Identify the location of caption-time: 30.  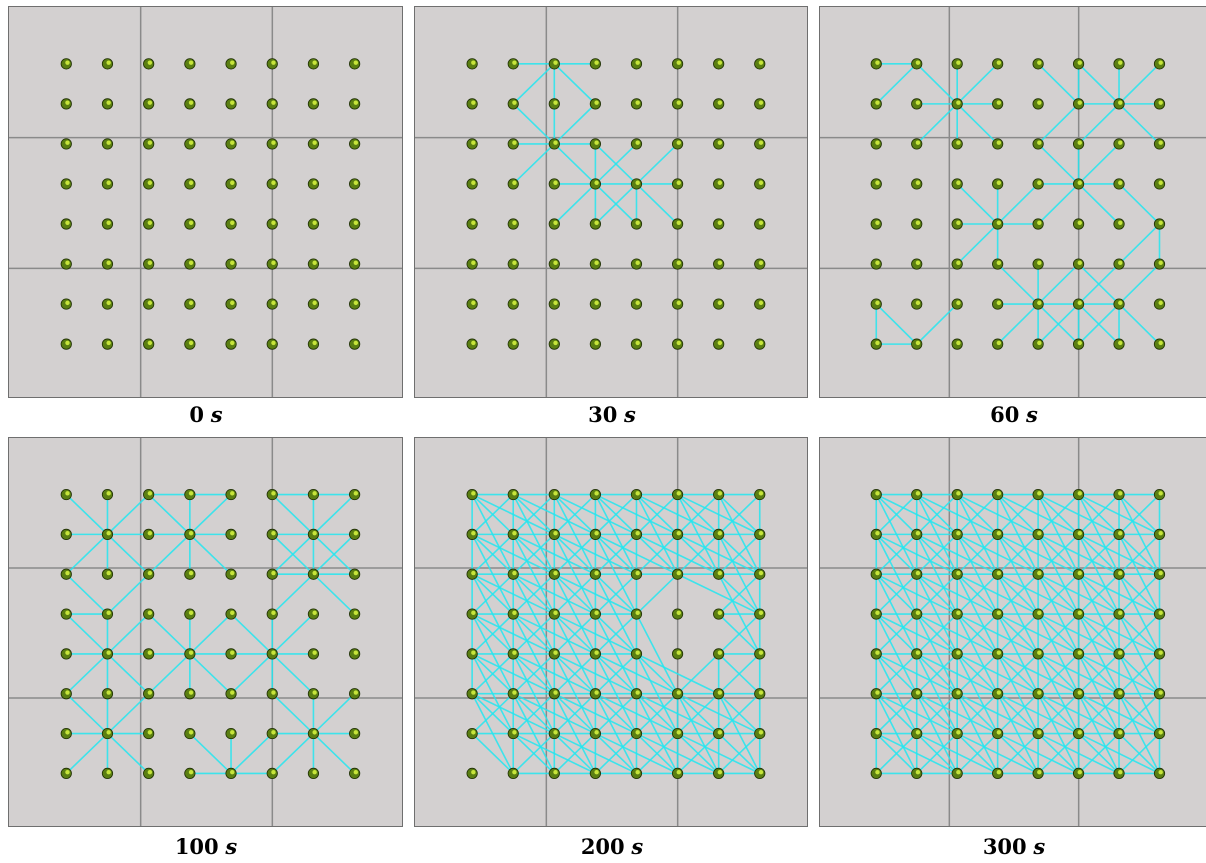
(603, 414).